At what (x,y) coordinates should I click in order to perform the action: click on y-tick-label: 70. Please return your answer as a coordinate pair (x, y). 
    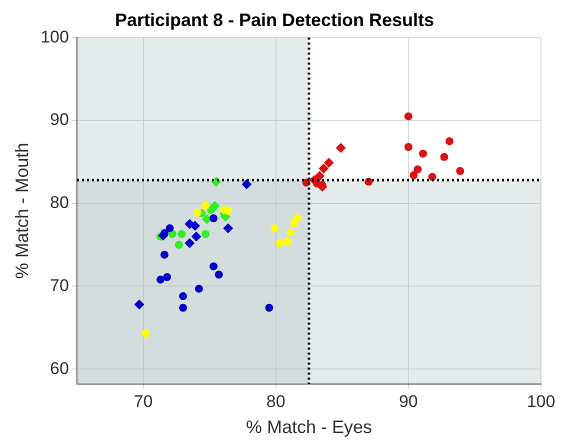
    Looking at the image, I should click on (59, 285).